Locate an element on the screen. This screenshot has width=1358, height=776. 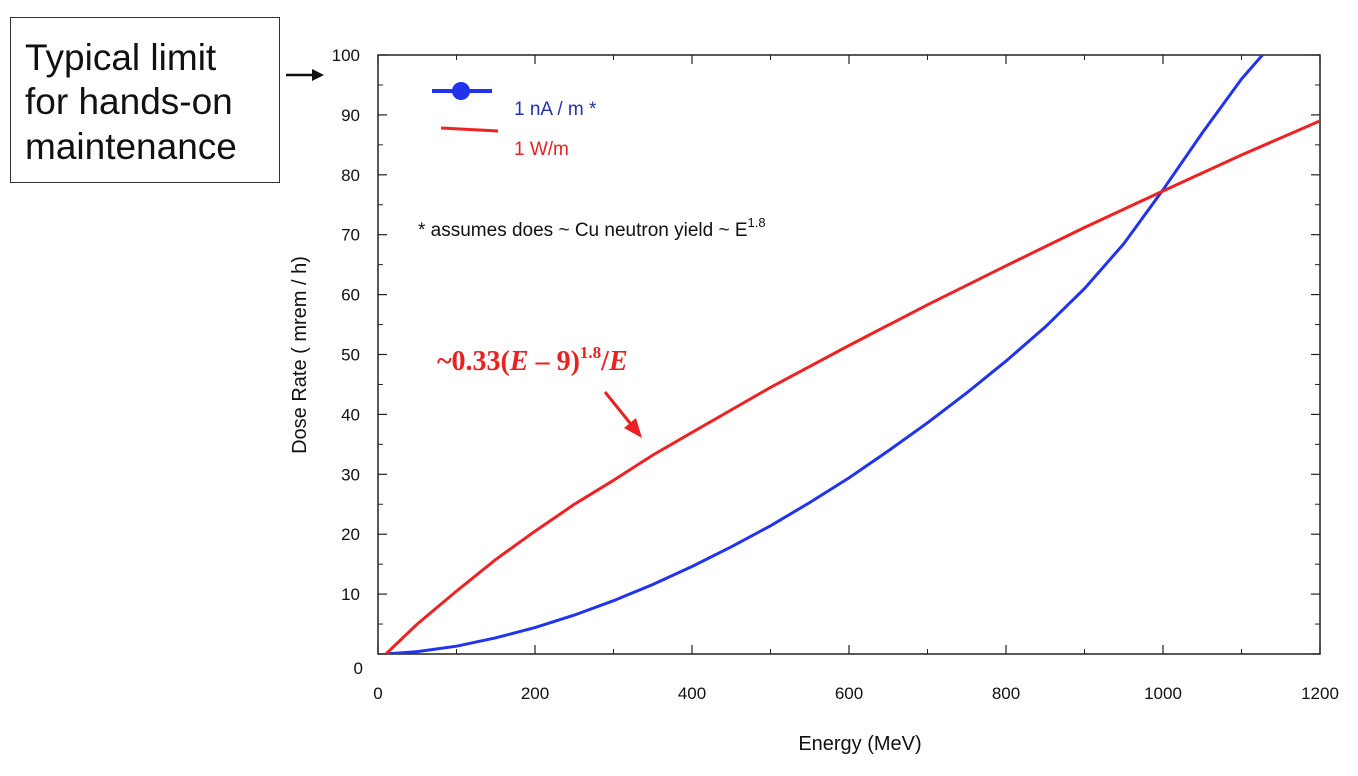
formula-arrow-shaft is located at coordinates (619, 410).